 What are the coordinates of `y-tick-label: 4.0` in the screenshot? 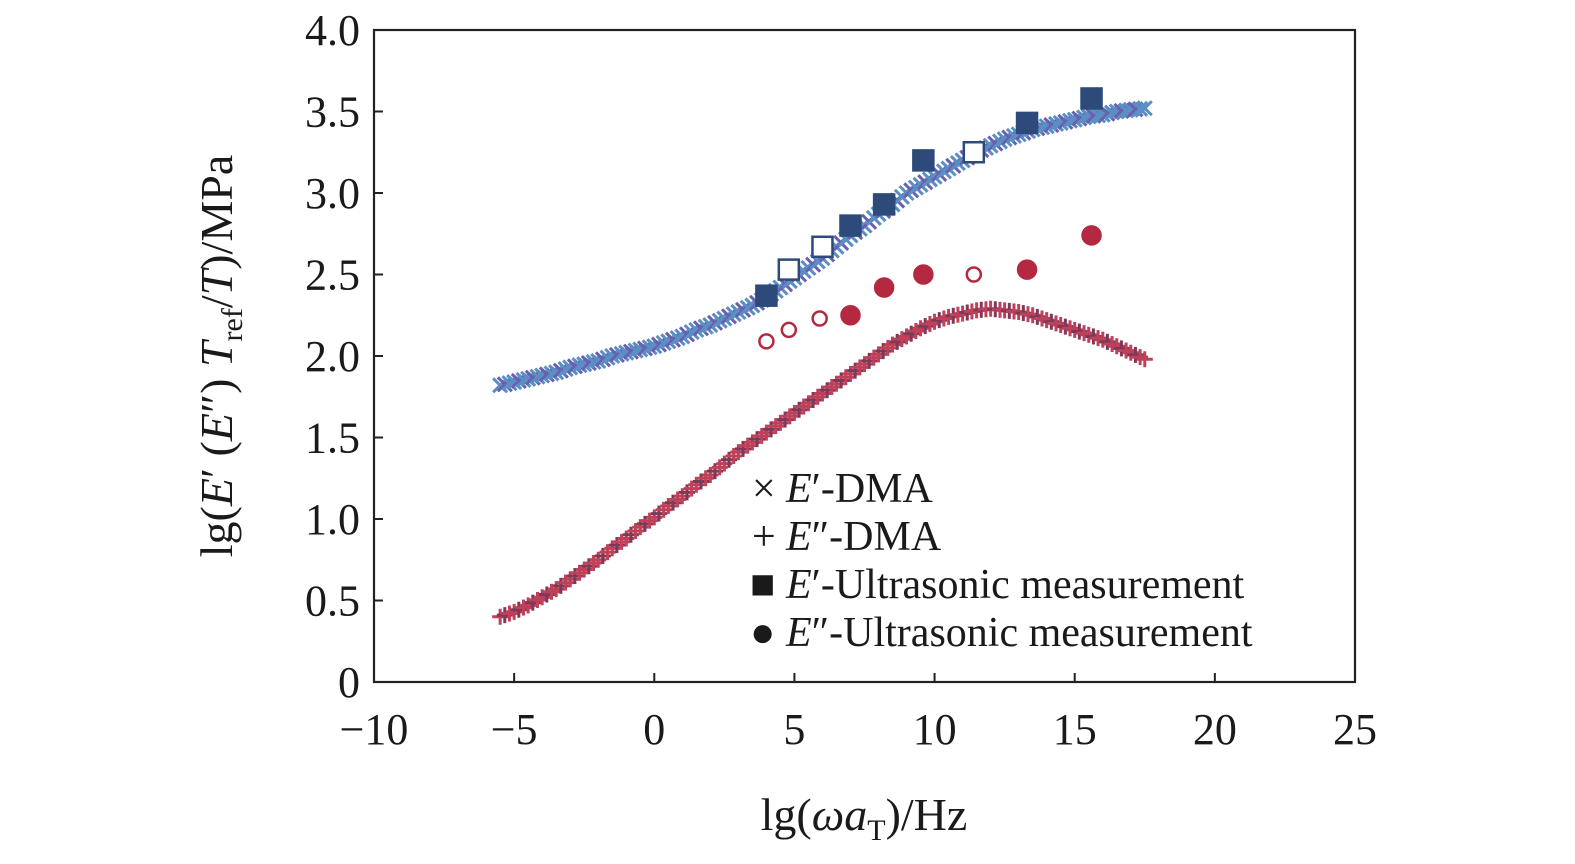 It's located at (332, 30).